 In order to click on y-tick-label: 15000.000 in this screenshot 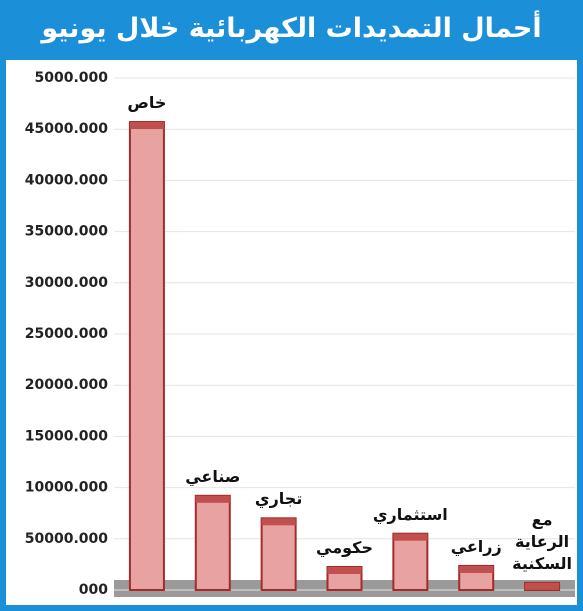, I will do `click(67, 436)`.